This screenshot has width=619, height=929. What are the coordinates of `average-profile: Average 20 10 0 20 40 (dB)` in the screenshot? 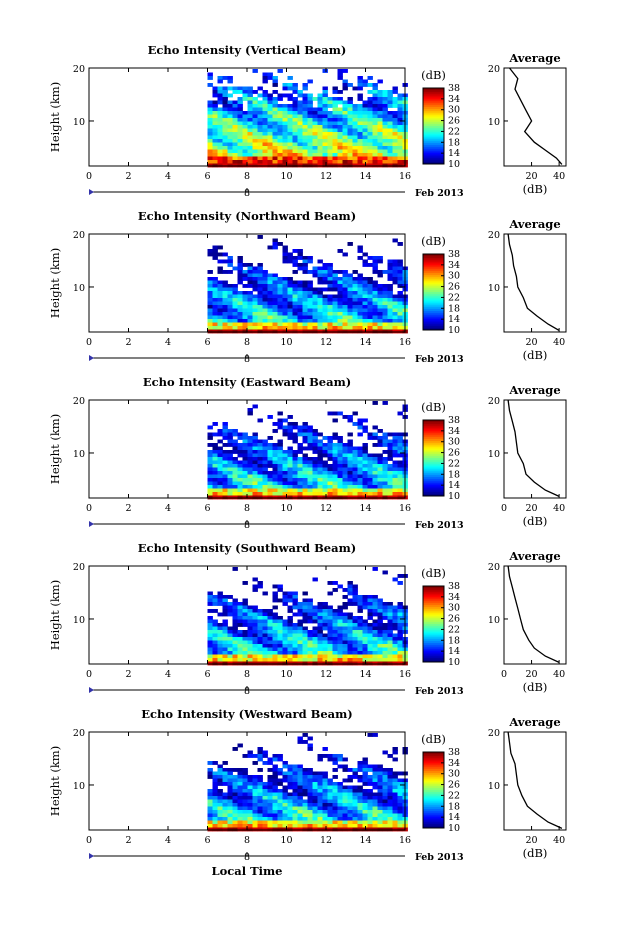 It's located at (527, 455).